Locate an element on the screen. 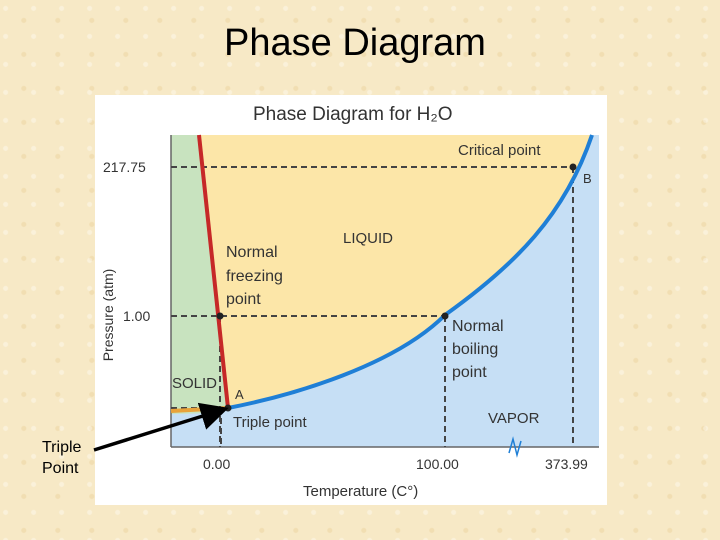 The height and width of the screenshot is (540, 720). freezing-label-1: Normal is located at coordinates (252, 252).